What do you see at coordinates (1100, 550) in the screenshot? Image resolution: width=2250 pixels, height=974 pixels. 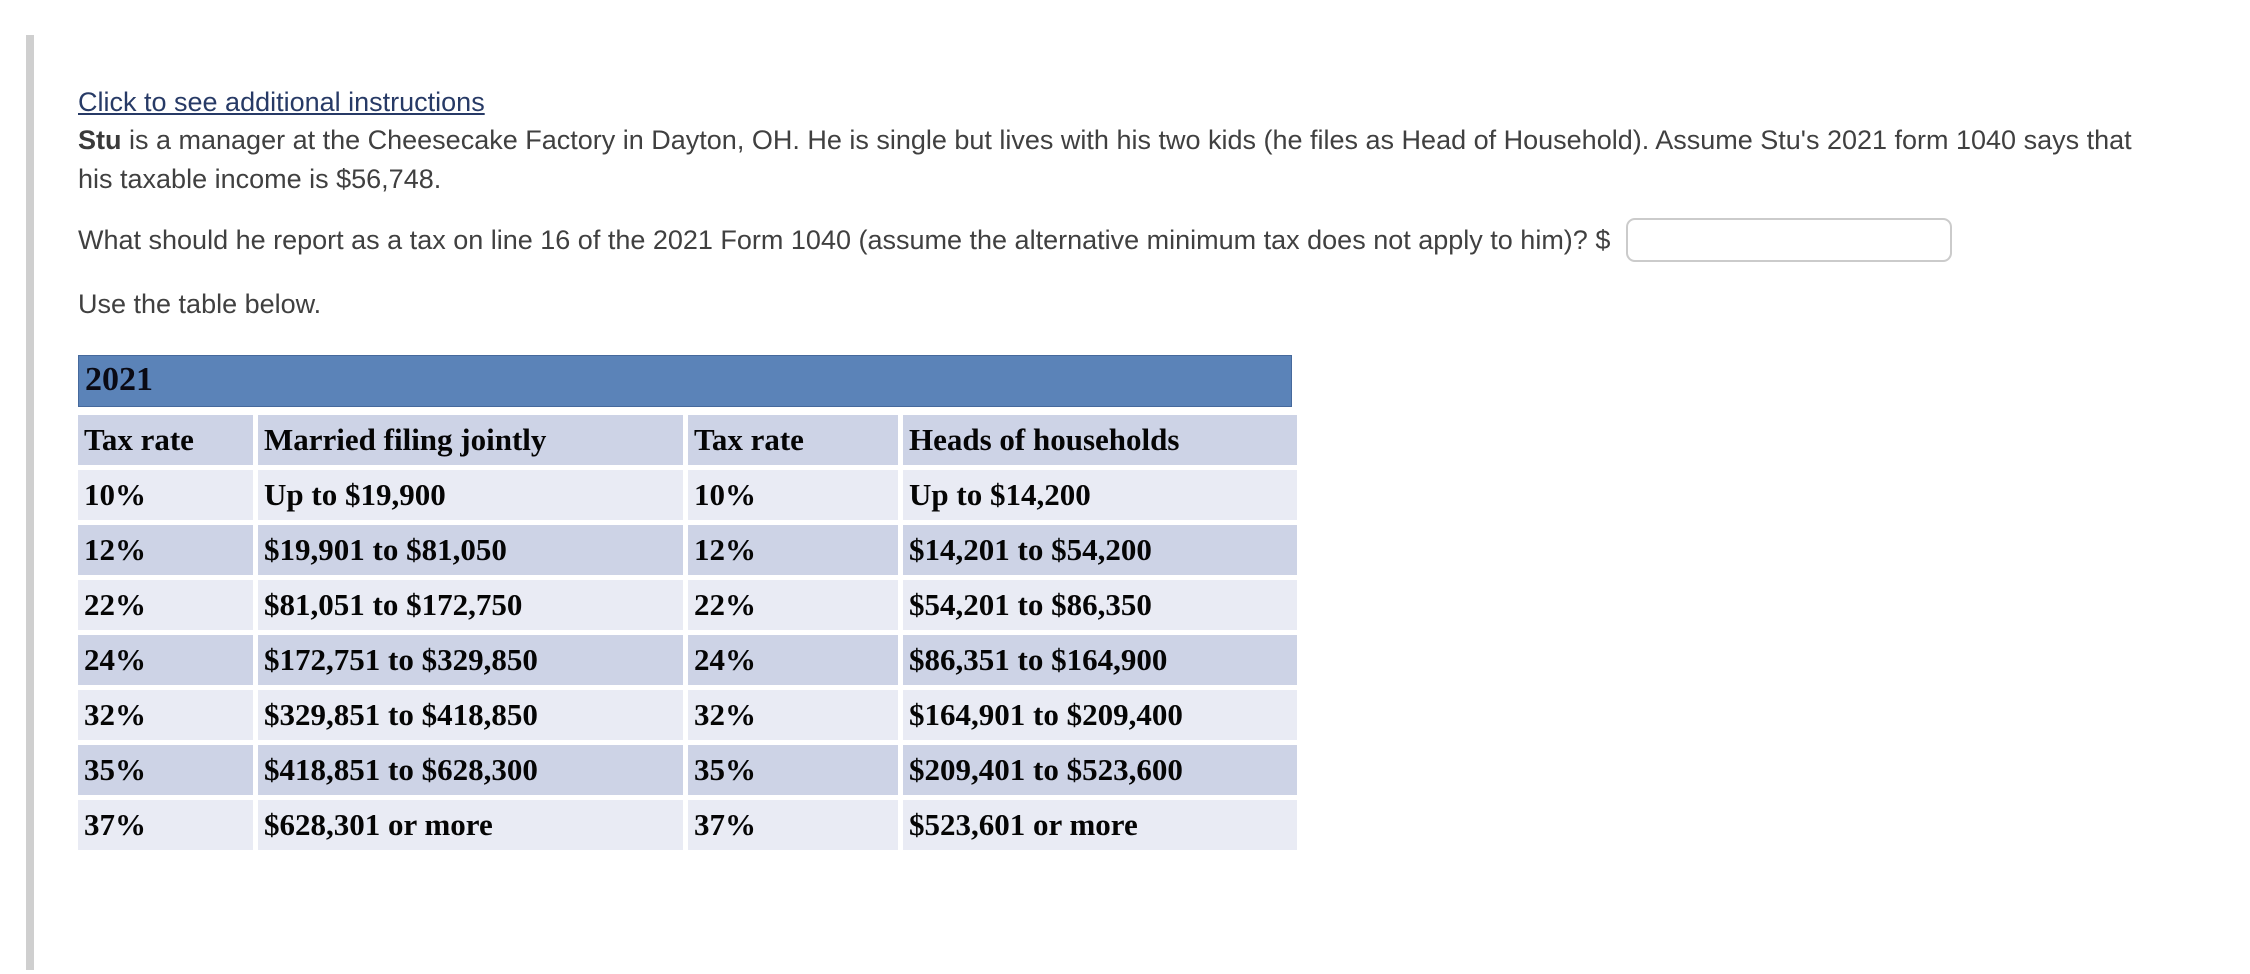 I see `table-cell: $14,201 to $54,200` at bounding box center [1100, 550].